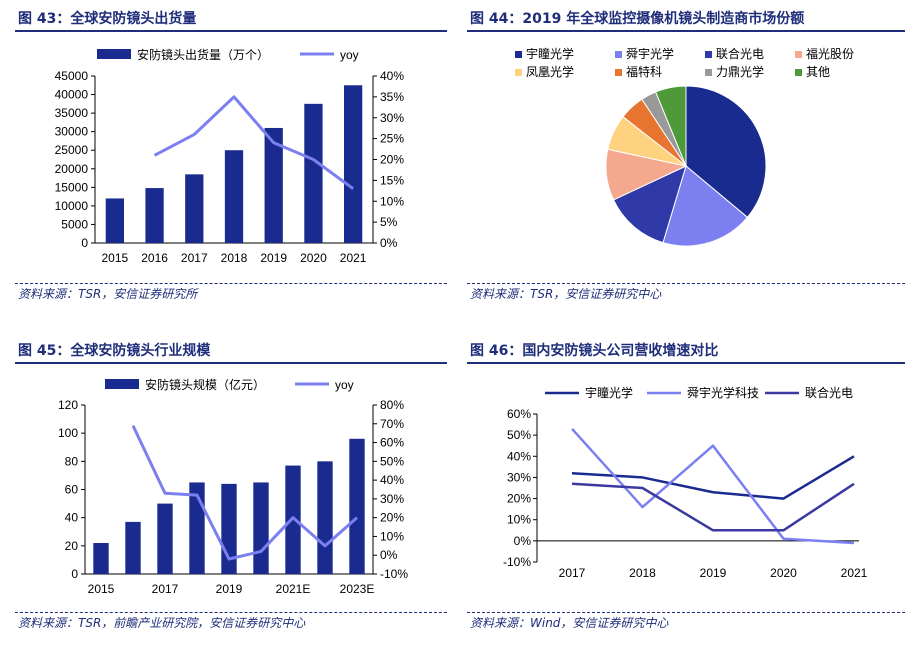 The height and width of the screenshot is (657, 918). Describe the element at coordinates (519, 435) in the screenshot. I see `y-tick-label: 50%` at that location.